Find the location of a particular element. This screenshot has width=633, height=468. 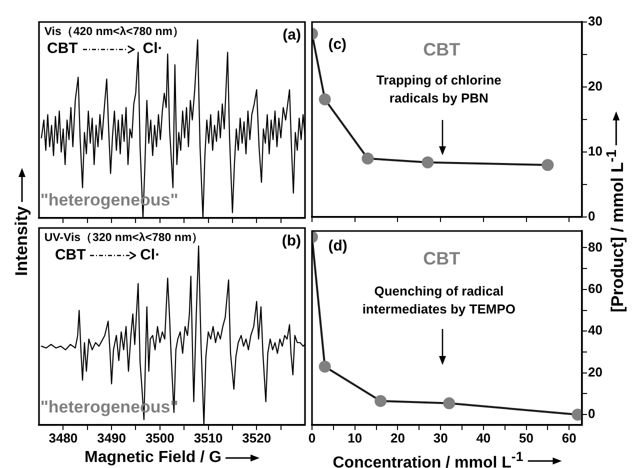

annotation: (c) is located at coordinates (337, 45).